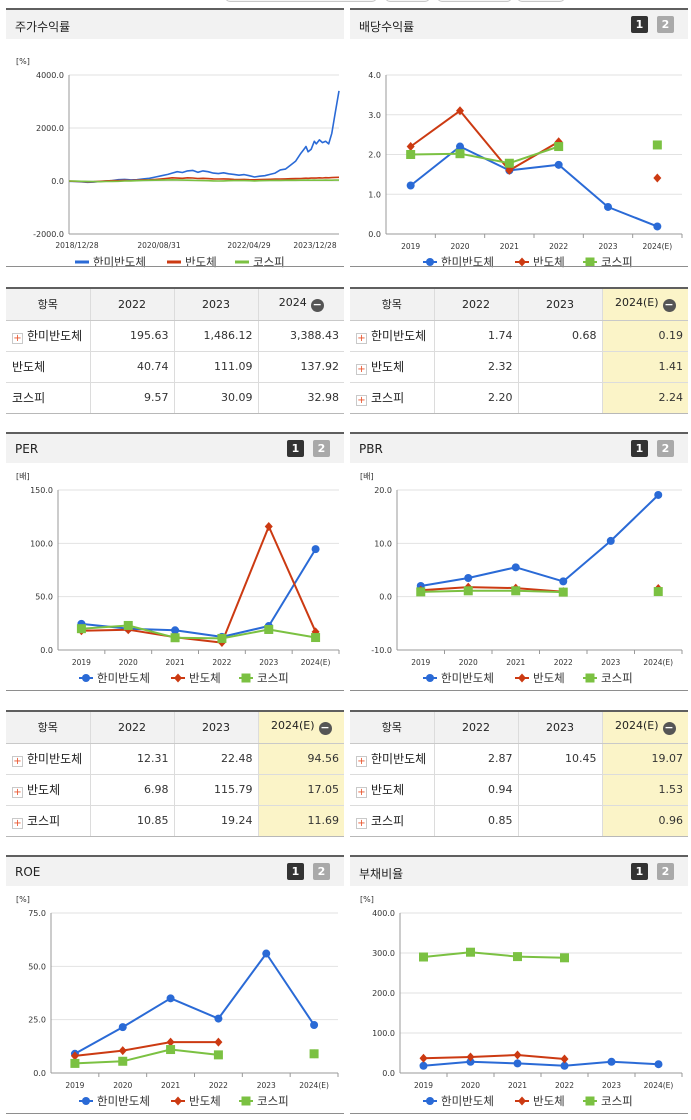 This screenshot has width=691, height=1120. I want to click on y-tick-label: 10.0, so click(383, 543).